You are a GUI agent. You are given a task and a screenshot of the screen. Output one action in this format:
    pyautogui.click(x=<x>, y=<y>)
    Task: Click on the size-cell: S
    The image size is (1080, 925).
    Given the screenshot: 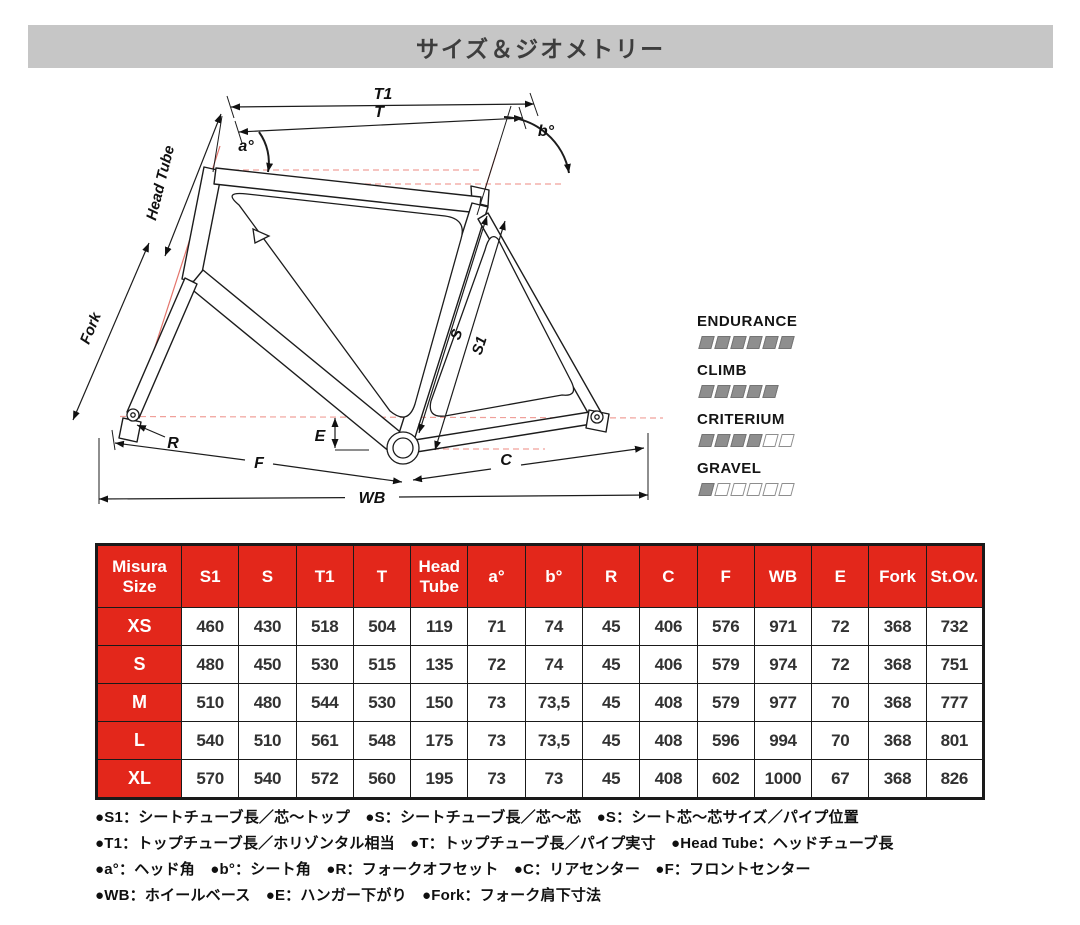 What is the action you would take?
    pyautogui.click(x=139, y=664)
    